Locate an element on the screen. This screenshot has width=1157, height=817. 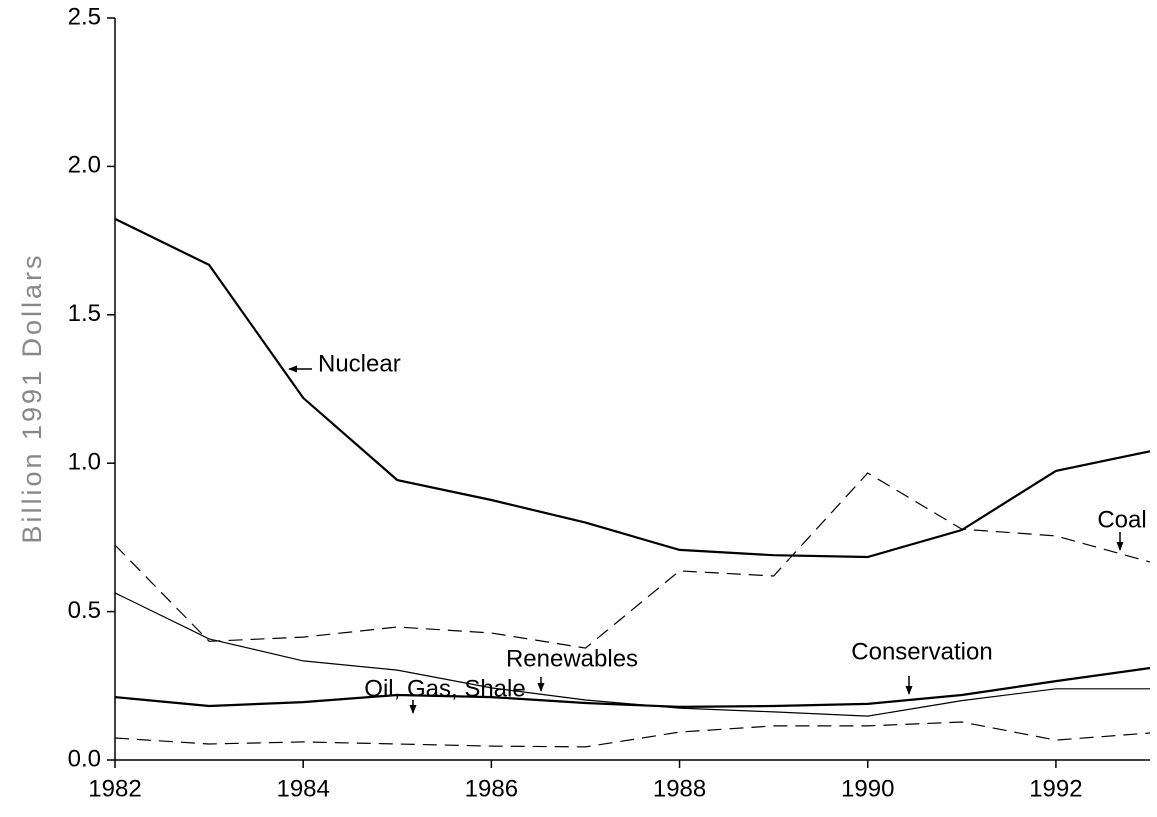
y-tick-label: 0.5 is located at coordinates (84, 610).